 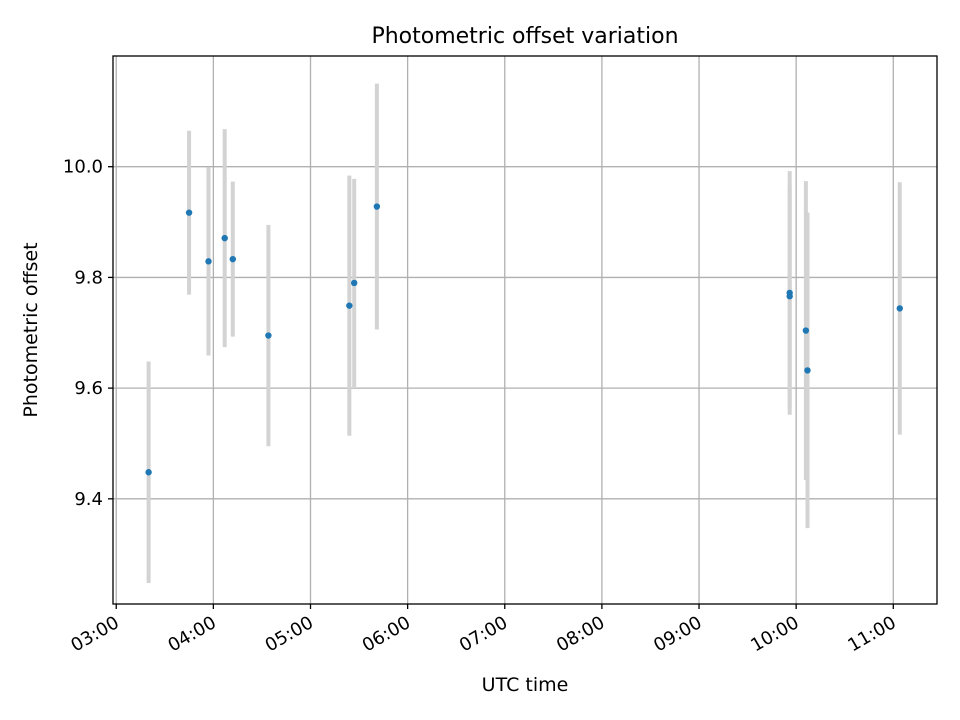 What do you see at coordinates (94, 634) in the screenshot?
I see `x-tick-label: 03:00` at bounding box center [94, 634].